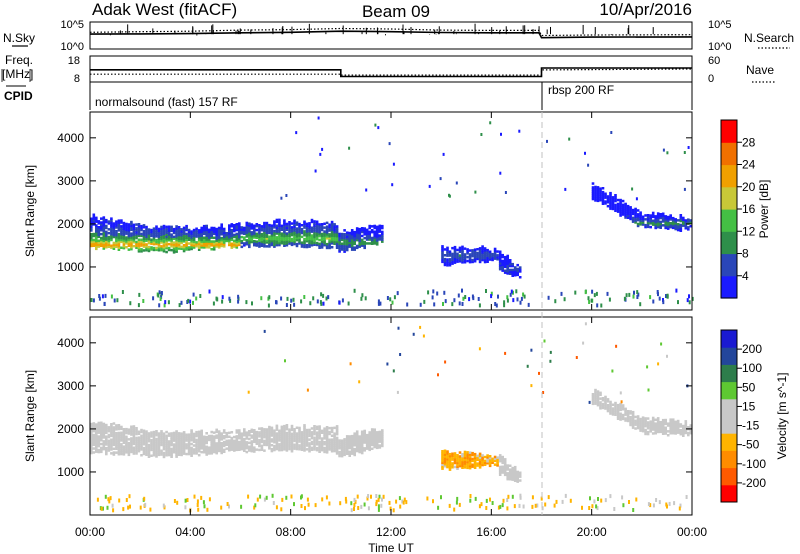  What do you see at coordinates (729, 220) in the screenshot?
I see `colorbar-swatch` at bounding box center [729, 220].